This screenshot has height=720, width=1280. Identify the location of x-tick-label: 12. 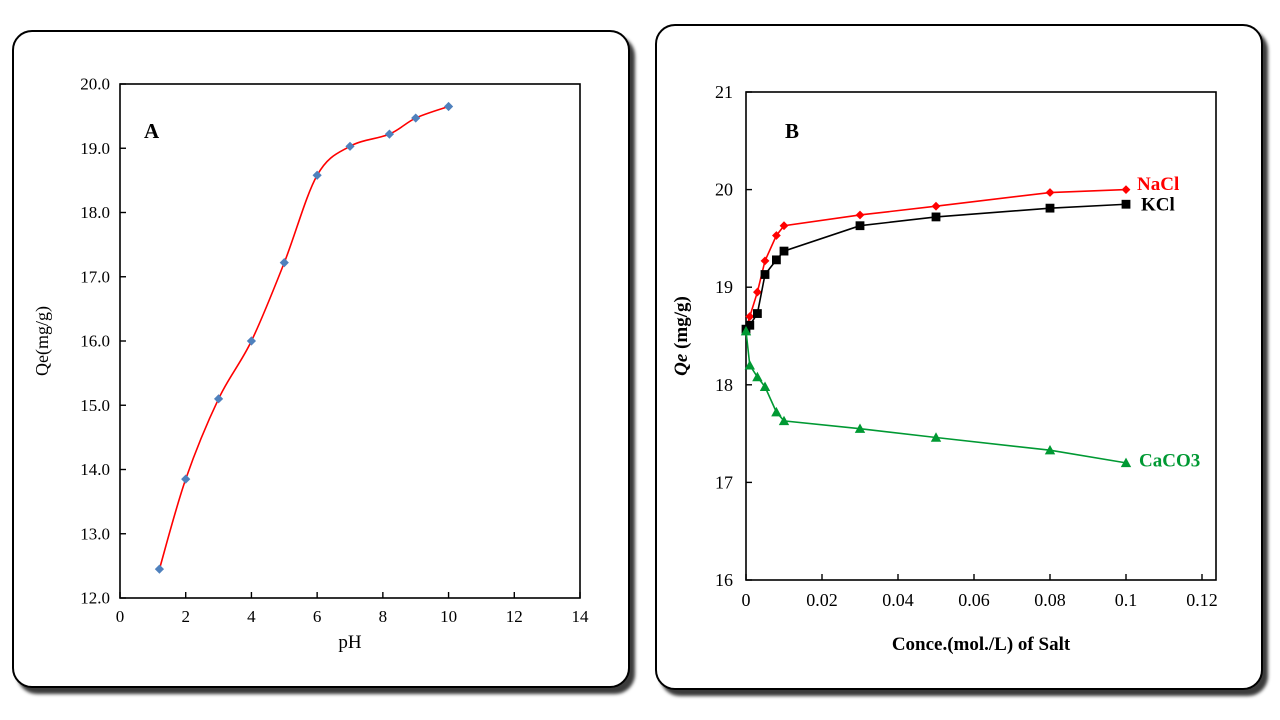
(514, 616).